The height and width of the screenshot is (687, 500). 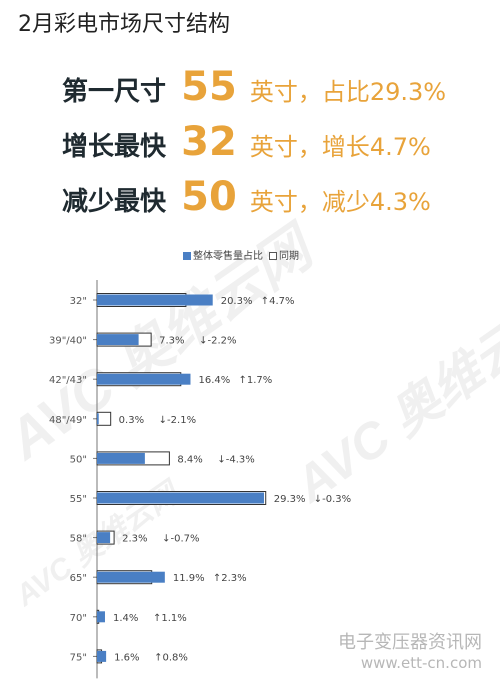 What do you see at coordinates (68, 341) in the screenshot?
I see `category-label: 39"/40"` at bounding box center [68, 341].